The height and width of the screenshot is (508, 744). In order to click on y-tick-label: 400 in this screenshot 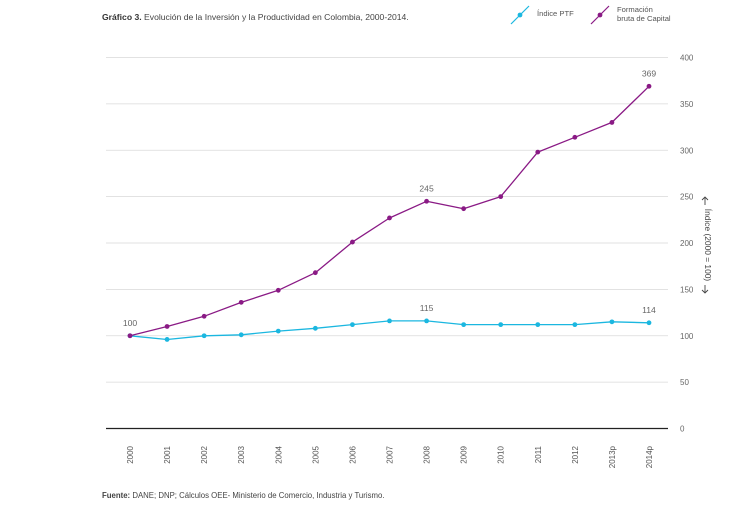, I will do `click(687, 58)`.